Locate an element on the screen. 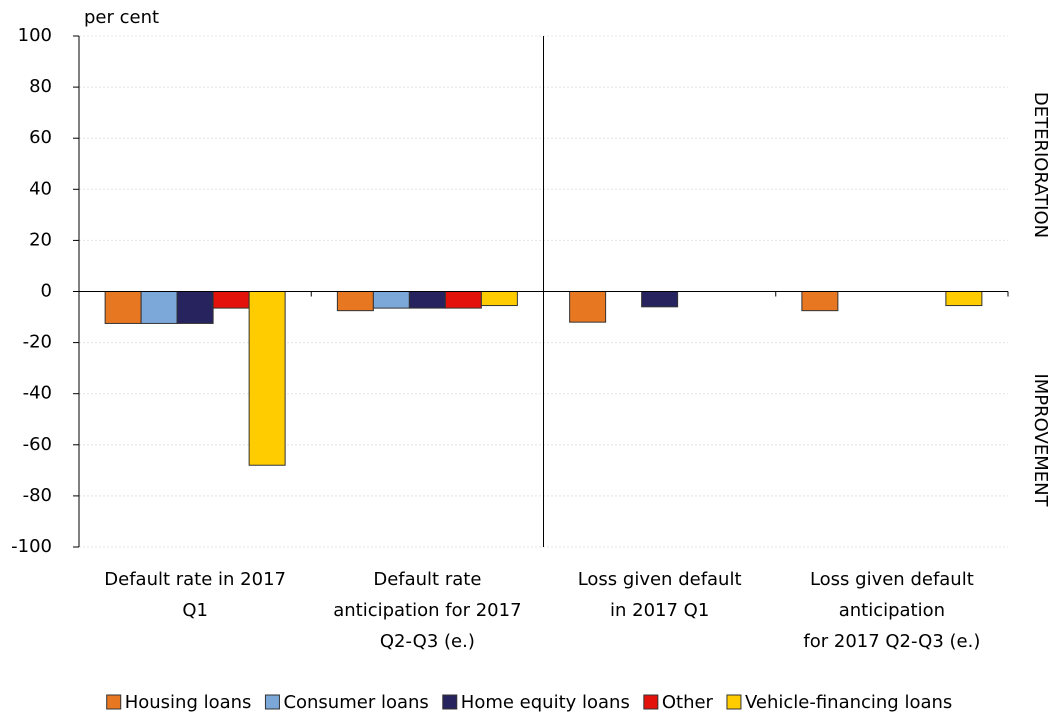  legend-label: Vehicle-financing loans is located at coordinates (848, 702).